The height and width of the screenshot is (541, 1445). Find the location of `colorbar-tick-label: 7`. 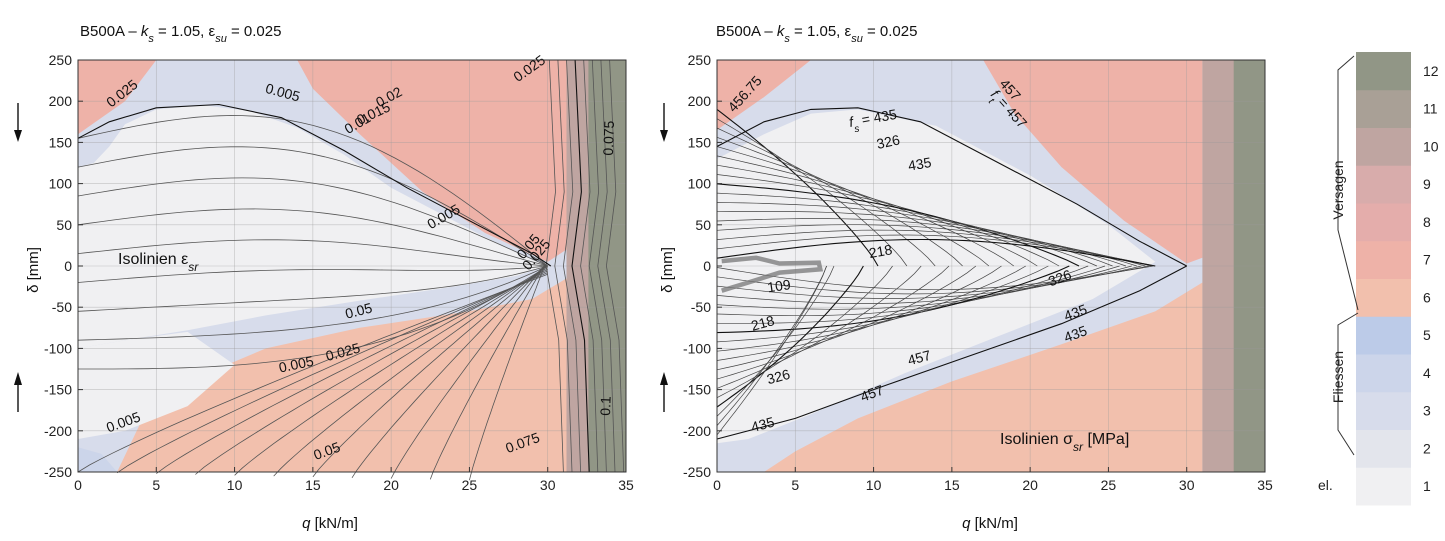

colorbar-tick-label: 7 is located at coordinates (1427, 260).